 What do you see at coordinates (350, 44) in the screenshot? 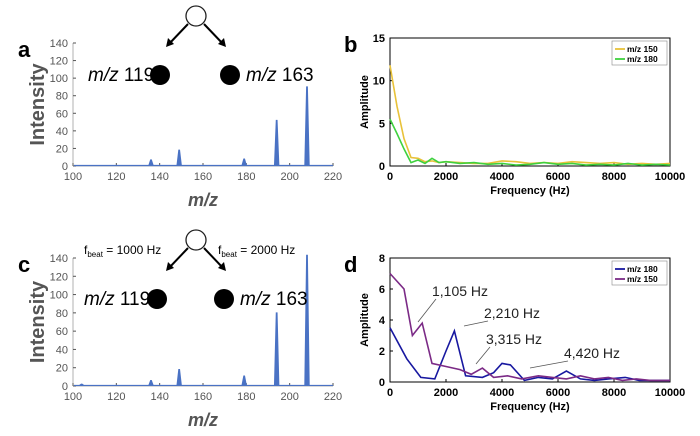
I see `panel-label-b: b` at bounding box center [350, 44].